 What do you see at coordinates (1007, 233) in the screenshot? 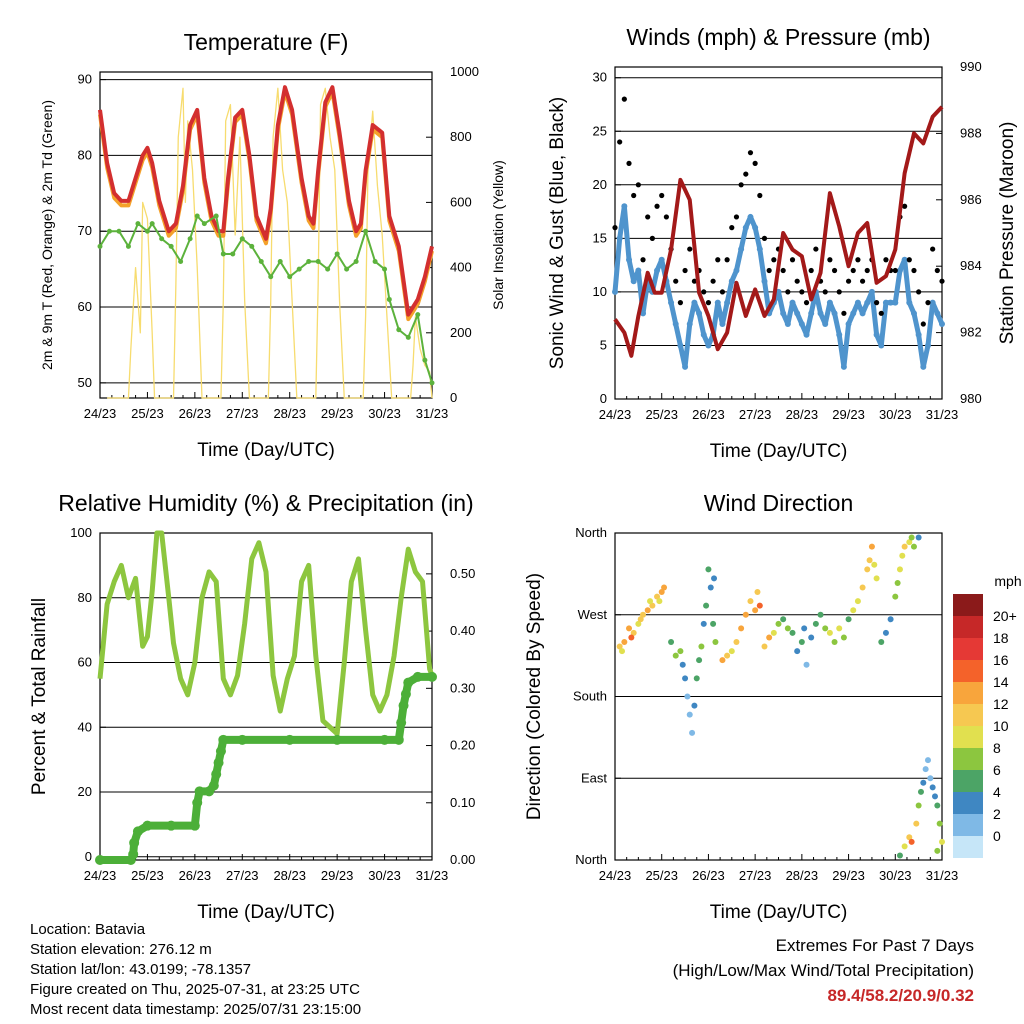
I see `winds-y2-axis-label: Station Pressure (Maroon)` at bounding box center [1007, 233].